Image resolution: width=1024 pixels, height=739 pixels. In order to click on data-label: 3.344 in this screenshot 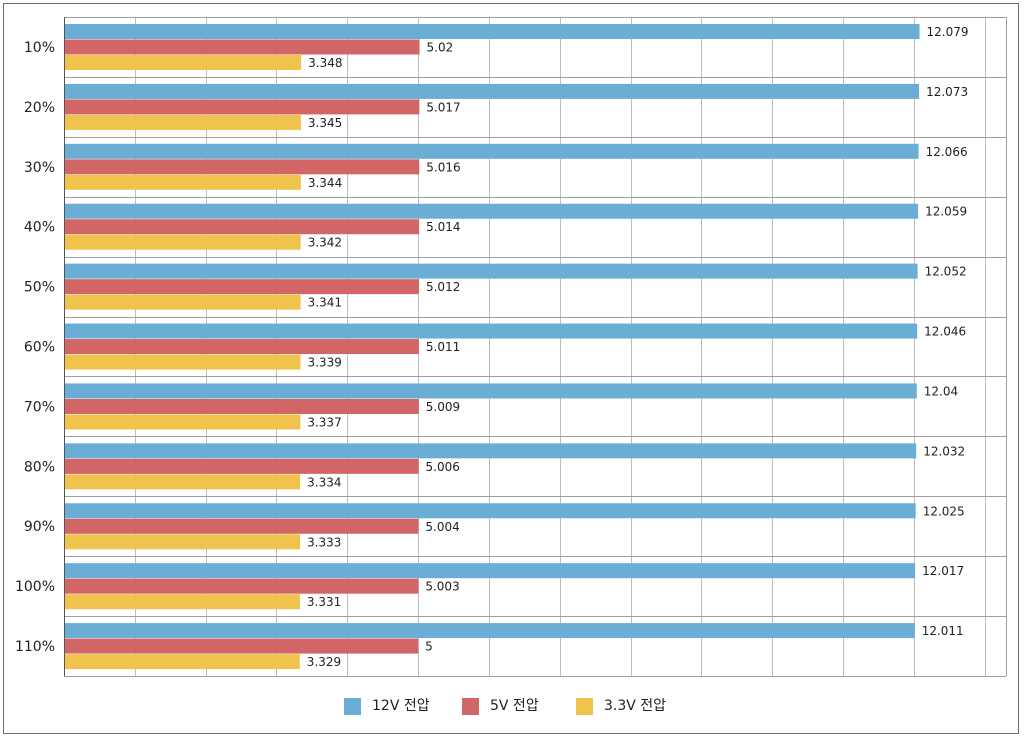, I will do `click(325, 183)`.